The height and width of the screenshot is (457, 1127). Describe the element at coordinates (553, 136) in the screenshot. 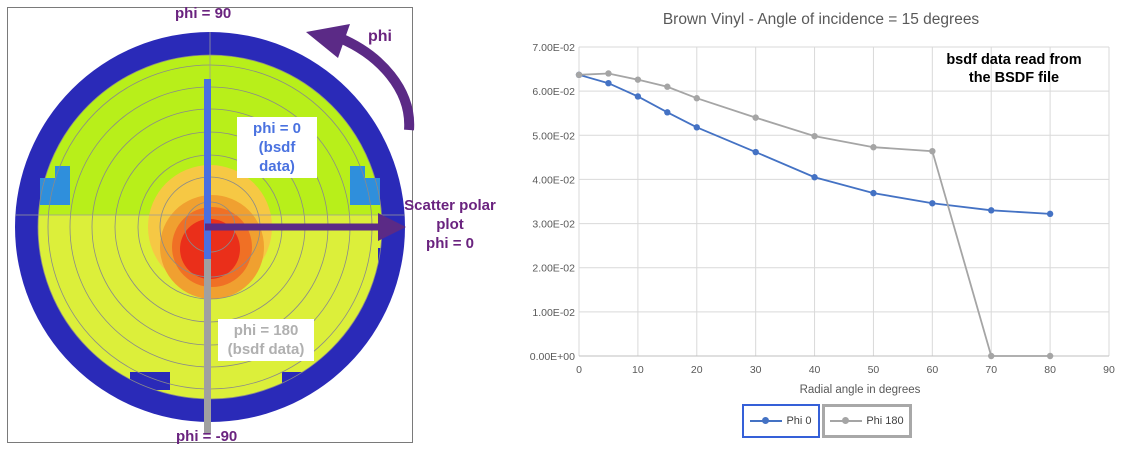

I see `y-tick-label: 5.00E-02` at that location.